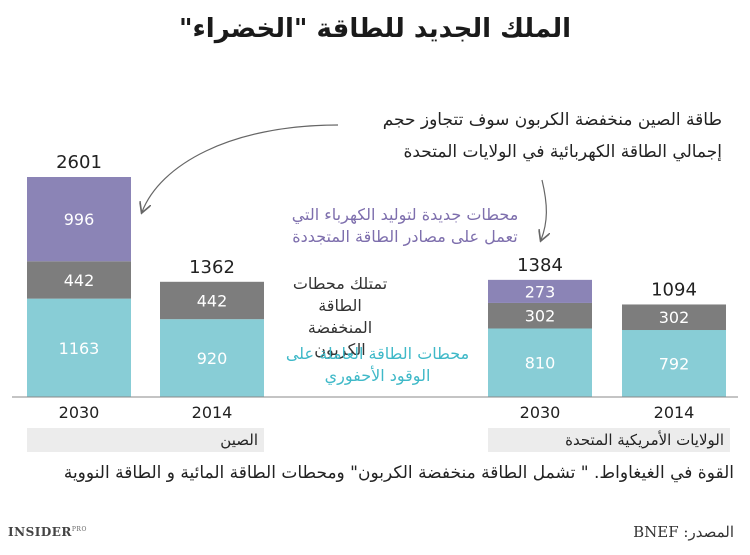 This screenshot has width=750, height=555. What do you see at coordinates (377, 365) in the screenshot?
I see `legend-fossil: محطات الطاقة العاملة على الوقود الأحفوري` at bounding box center [377, 365].